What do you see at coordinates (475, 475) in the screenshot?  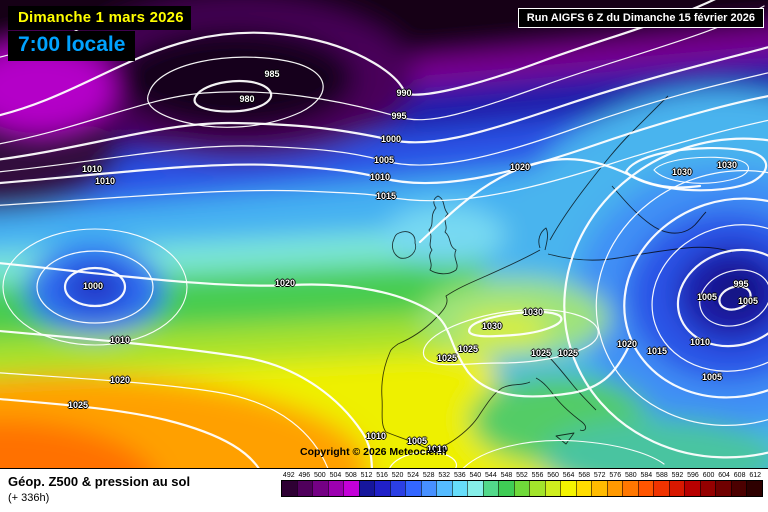 I see `scale-value: 540` at bounding box center [475, 475].